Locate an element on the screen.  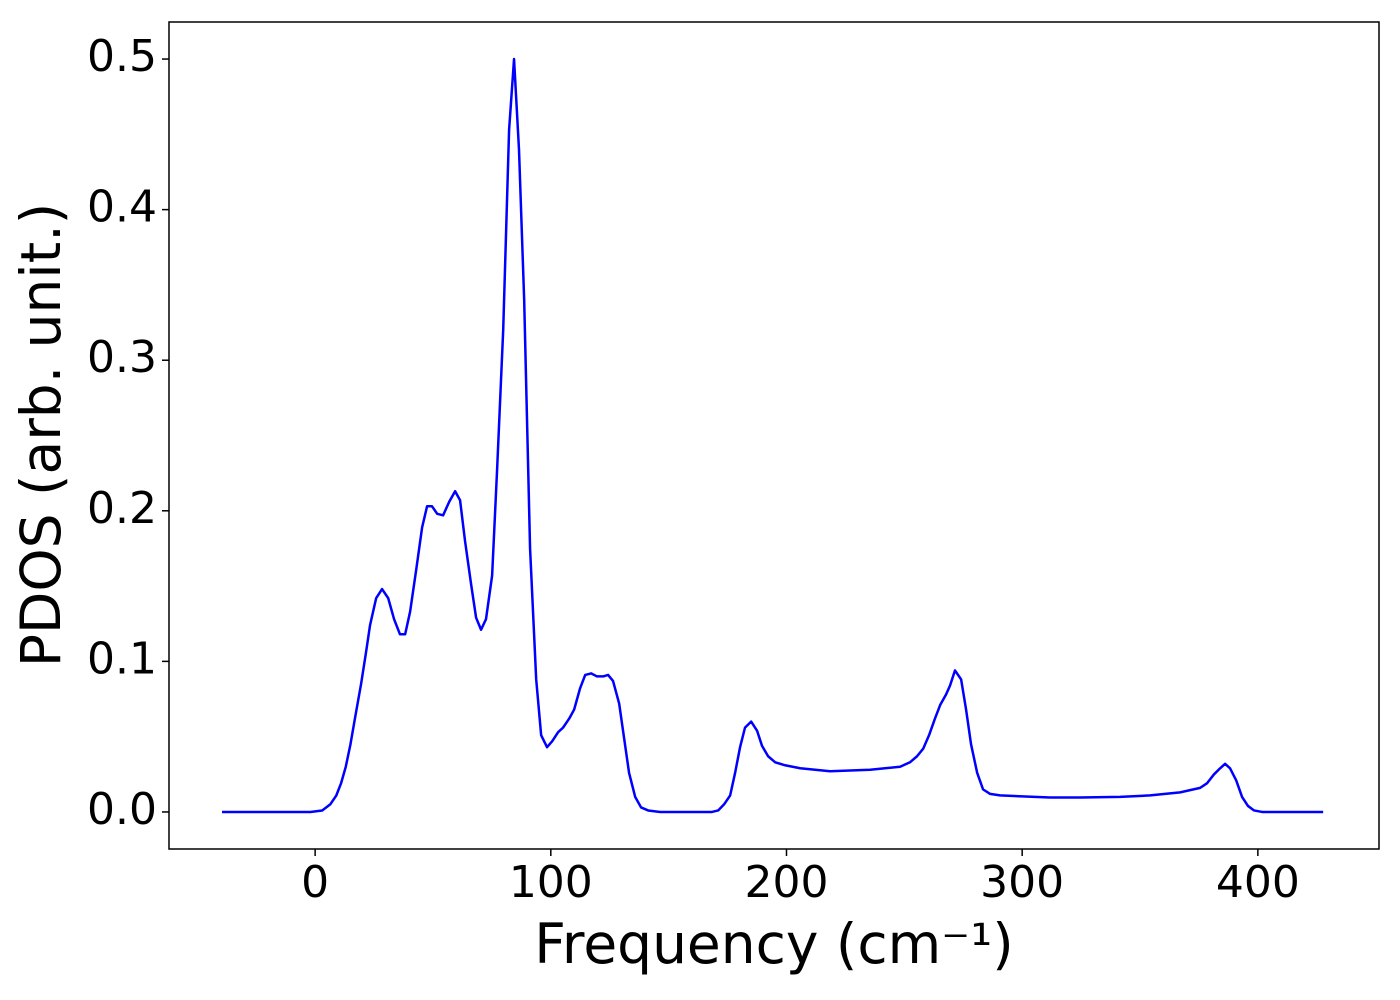
x-axis-label: Frequency (cm⁻¹) is located at coordinates (773, 944).